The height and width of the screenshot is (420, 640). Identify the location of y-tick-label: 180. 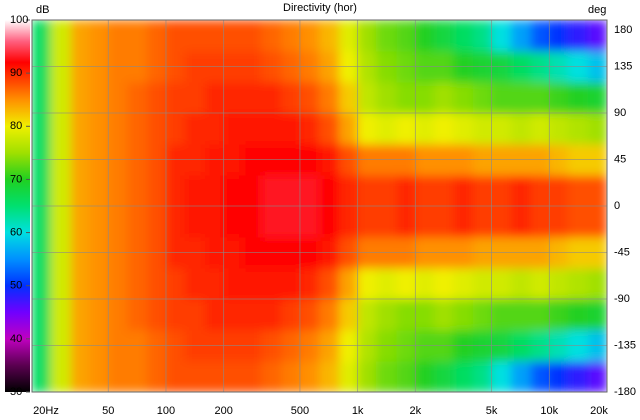
(623, 30).